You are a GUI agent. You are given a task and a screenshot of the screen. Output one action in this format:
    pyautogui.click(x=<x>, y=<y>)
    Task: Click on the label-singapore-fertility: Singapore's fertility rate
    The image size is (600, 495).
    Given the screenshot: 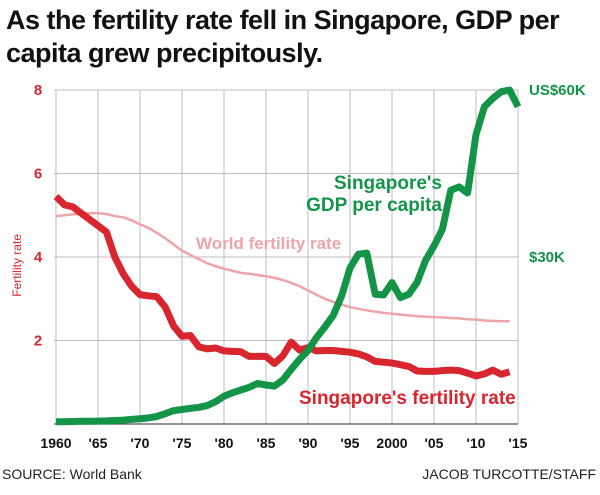 What is the action you would take?
    pyautogui.click(x=407, y=398)
    